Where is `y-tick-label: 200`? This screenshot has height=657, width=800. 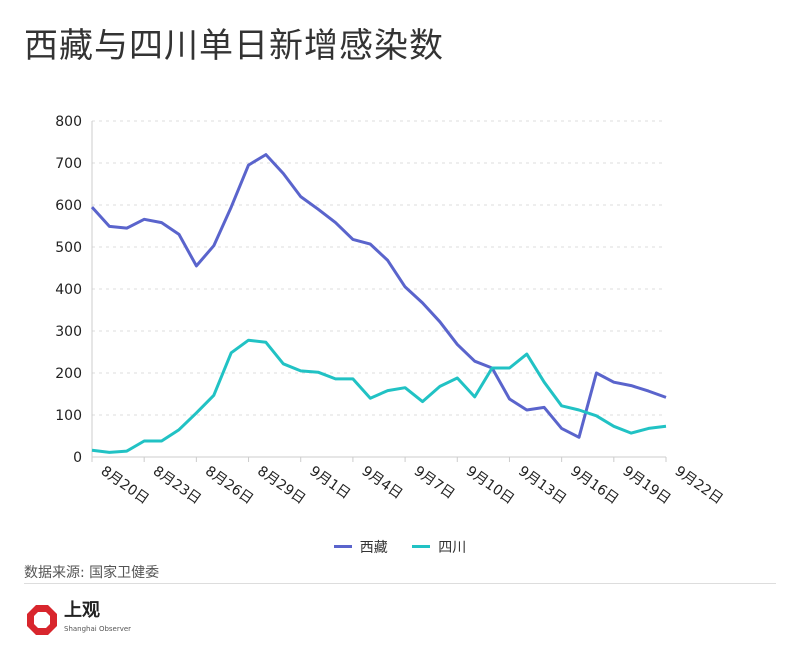 y-tick-label: 200 is located at coordinates (68, 374).